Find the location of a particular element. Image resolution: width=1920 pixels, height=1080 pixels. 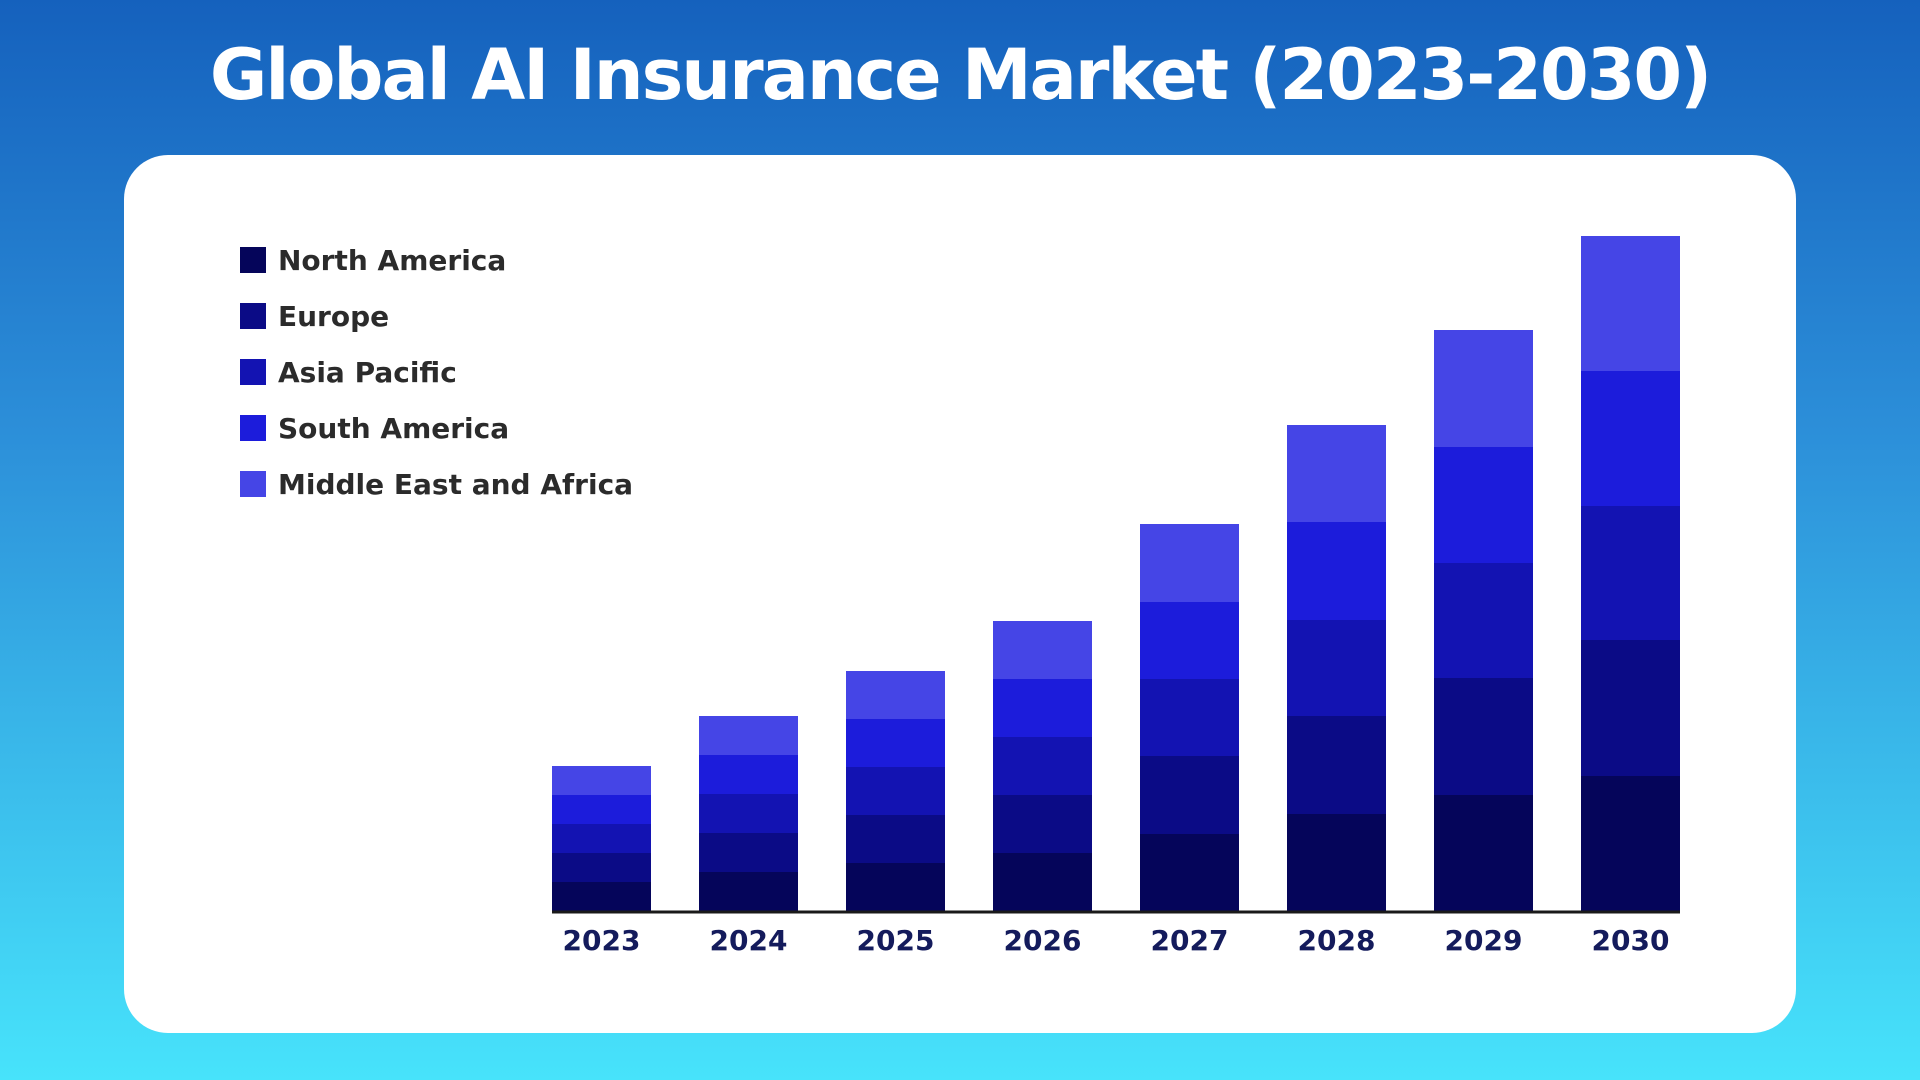

legend-label: South America is located at coordinates (394, 428).